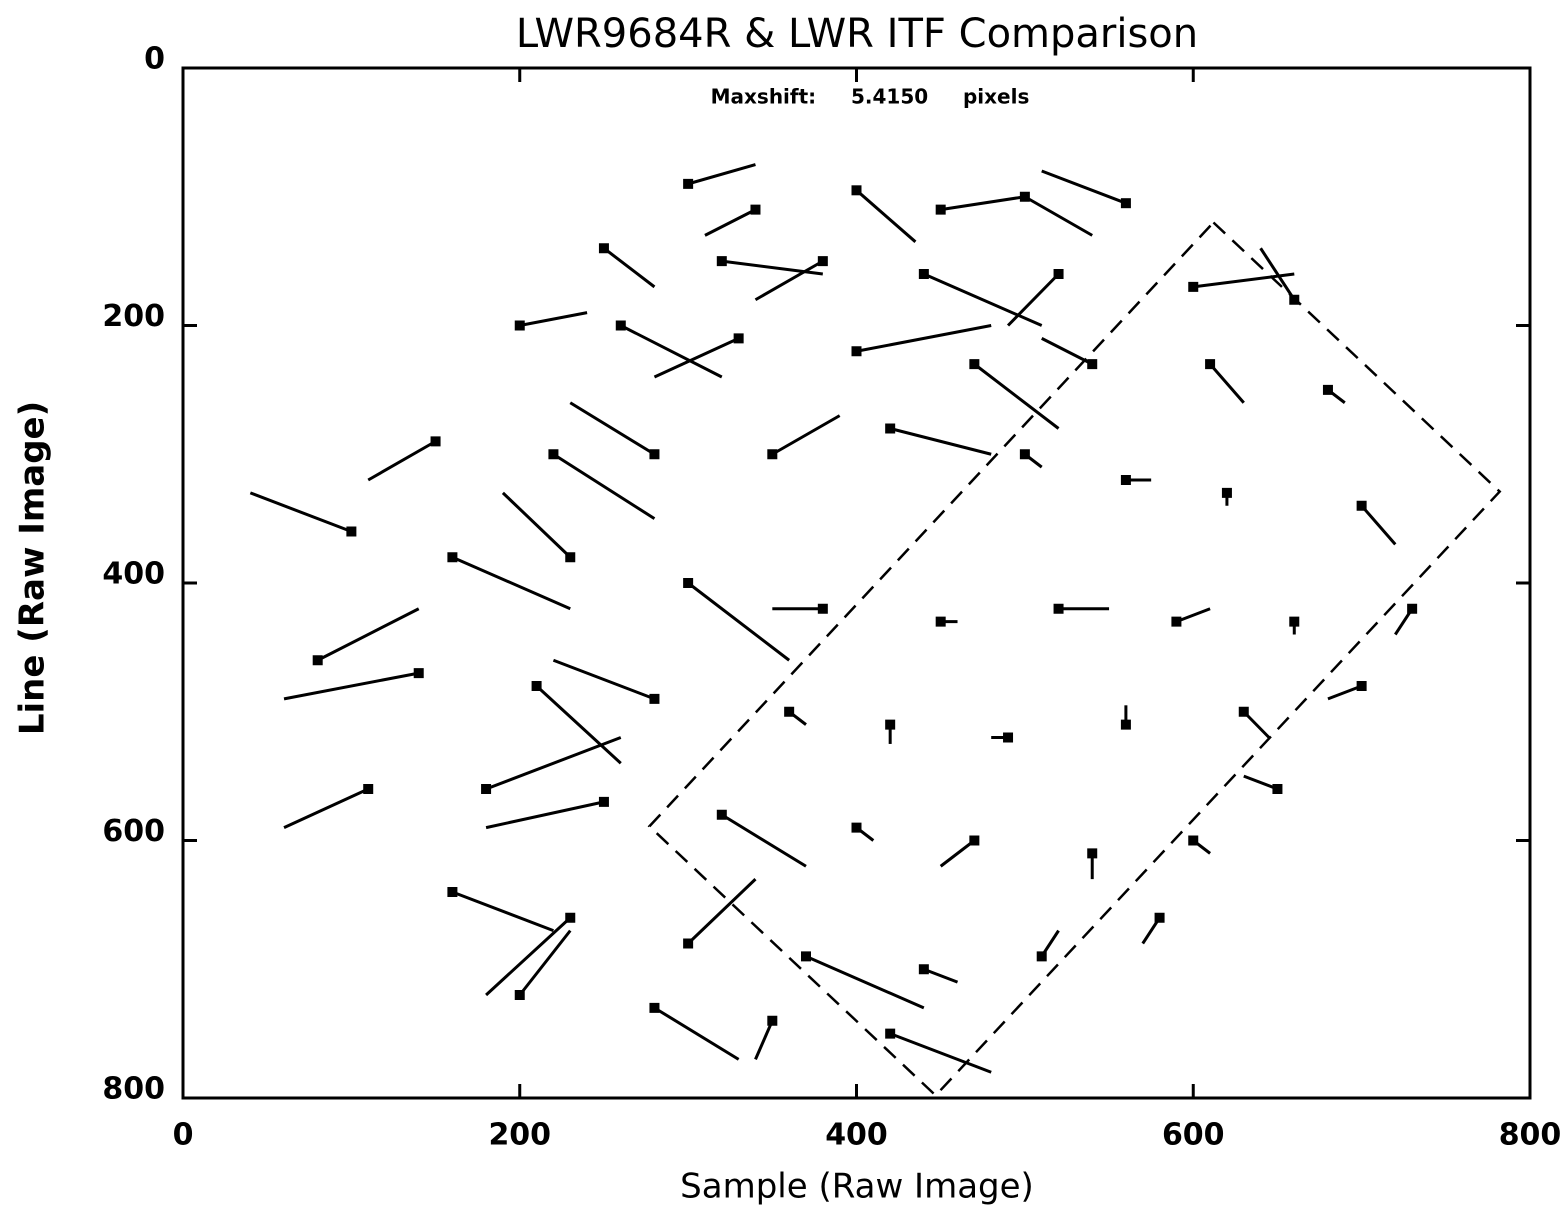  I want to click on y-tick-label: 800, so click(133, 1089).